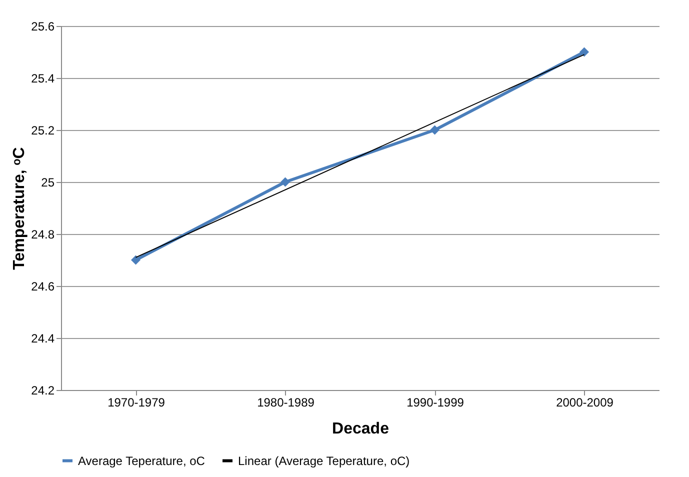 The height and width of the screenshot is (477, 689). I want to click on x-axis-title: Decade, so click(361, 429).